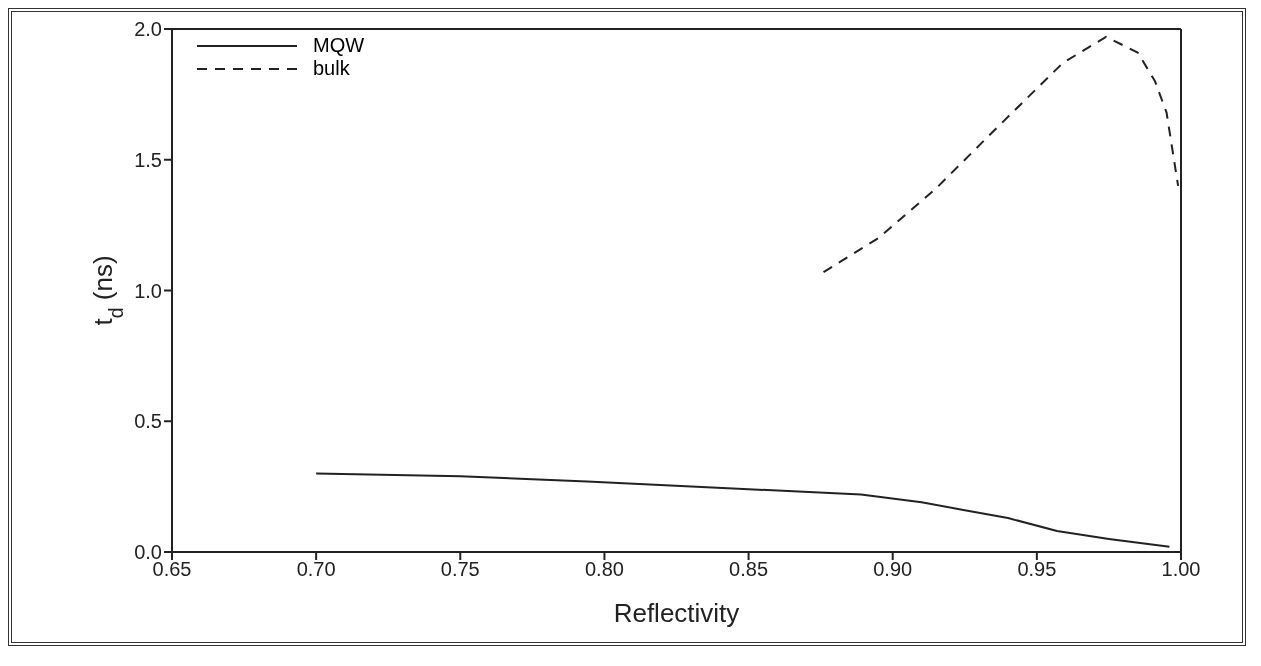 This screenshot has width=1261, height=666. What do you see at coordinates (460, 569) in the screenshot?
I see `x-tick-label: 0.75` at bounding box center [460, 569].